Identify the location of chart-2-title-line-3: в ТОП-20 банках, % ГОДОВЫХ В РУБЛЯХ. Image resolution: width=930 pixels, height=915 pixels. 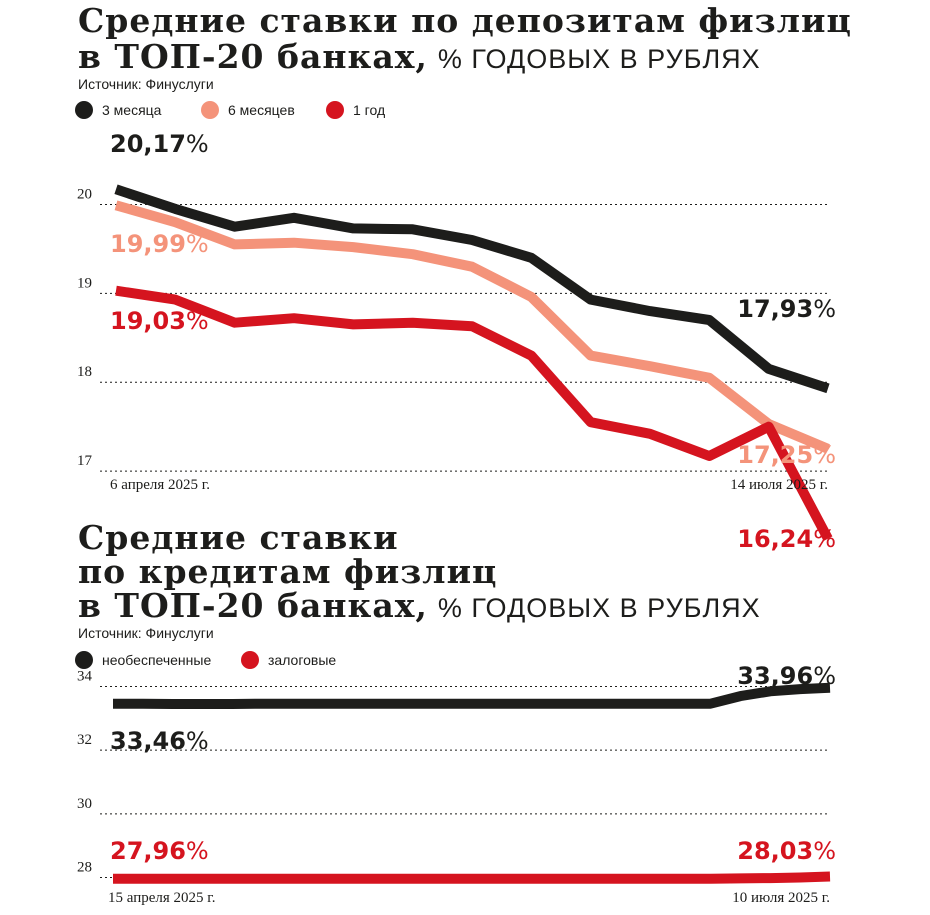
(419, 605).